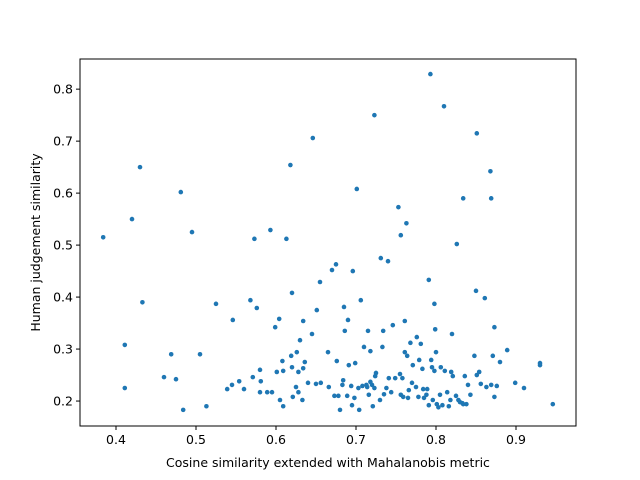 The image size is (640, 480). What do you see at coordinates (63, 297) in the screenshot?
I see `y-tick-label: 0.4` at bounding box center [63, 297].